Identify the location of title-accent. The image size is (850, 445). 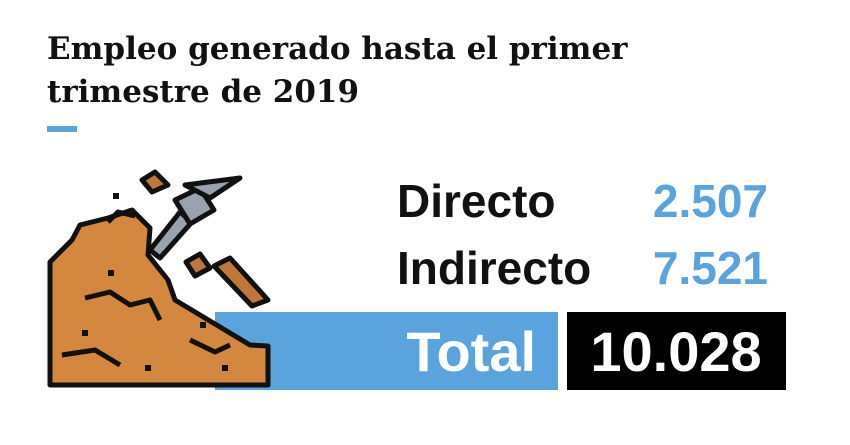
(62, 129).